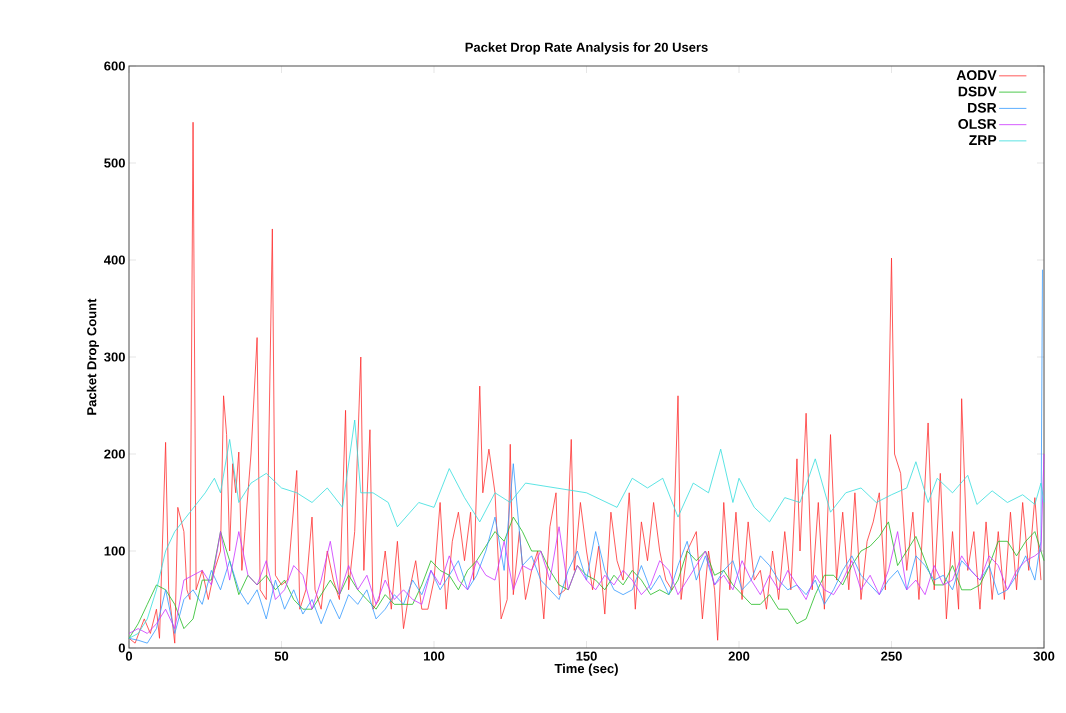 The height and width of the screenshot is (713, 1066). I want to click on x-tick-label: 150, so click(586, 656).